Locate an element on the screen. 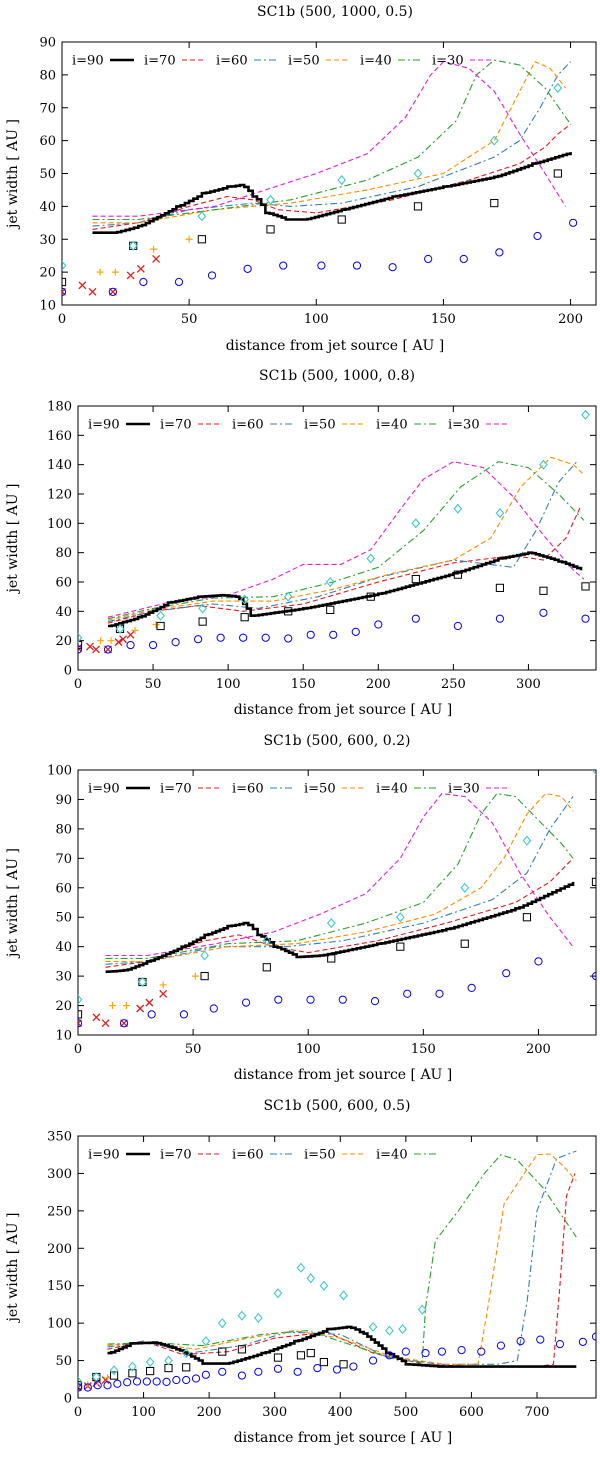 Image resolution: width=600 pixels, height=1457 pixels. legend-label: i=50 is located at coordinates (320, 425).